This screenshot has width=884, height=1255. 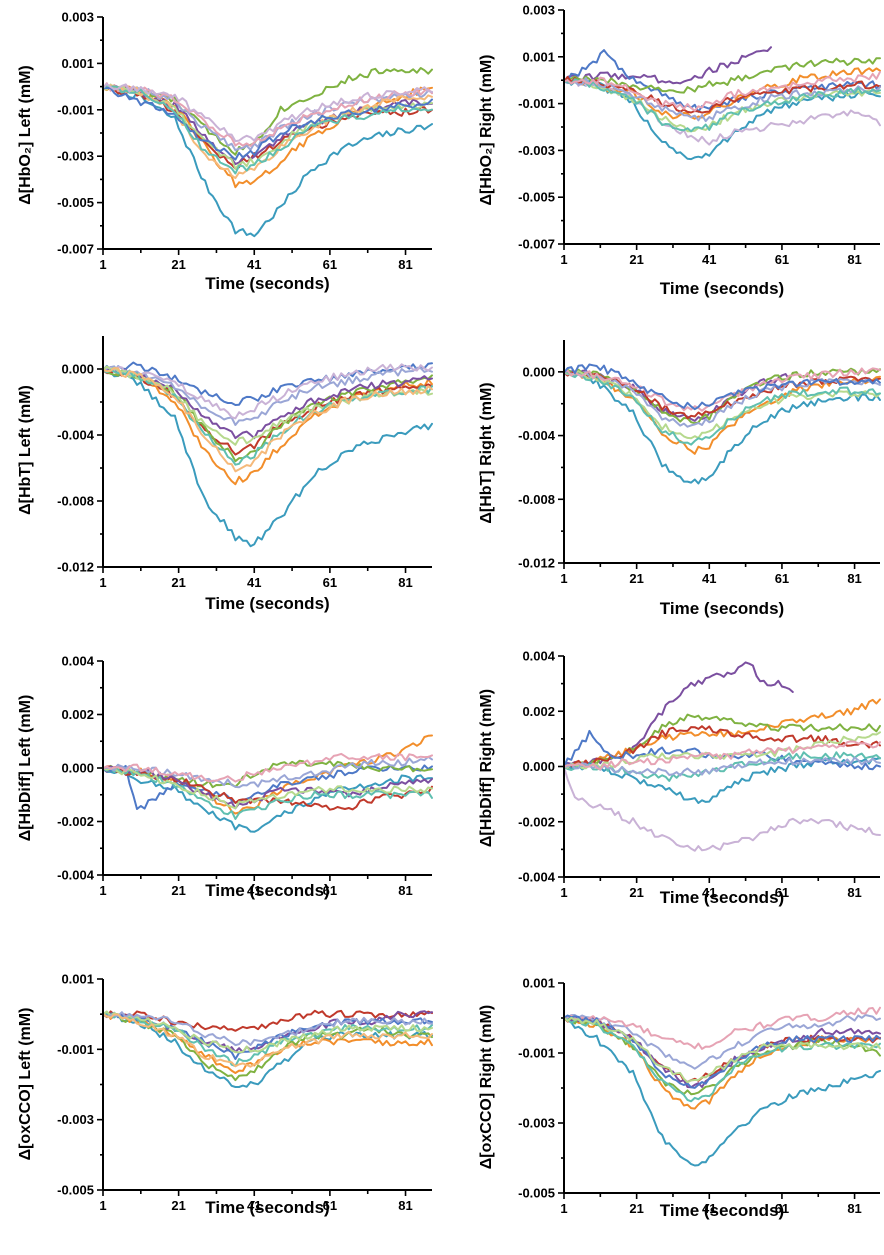 What do you see at coordinates (486, 768) in the screenshot?
I see `y-axis-title: Δ[HbDiff] Right (mM)` at bounding box center [486, 768].